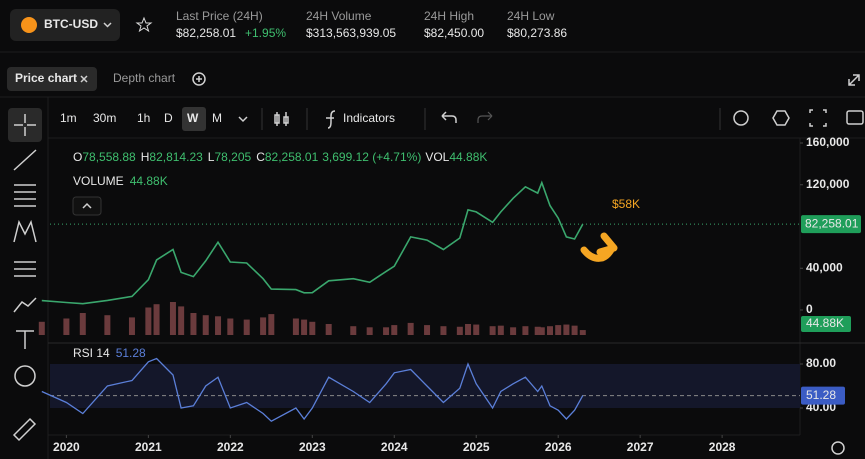 The width and height of the screenshot is (865, 459). What do you see at coordinates (781, 118) in the screenshot?
I see `settings` at bounding box center [781, 118].